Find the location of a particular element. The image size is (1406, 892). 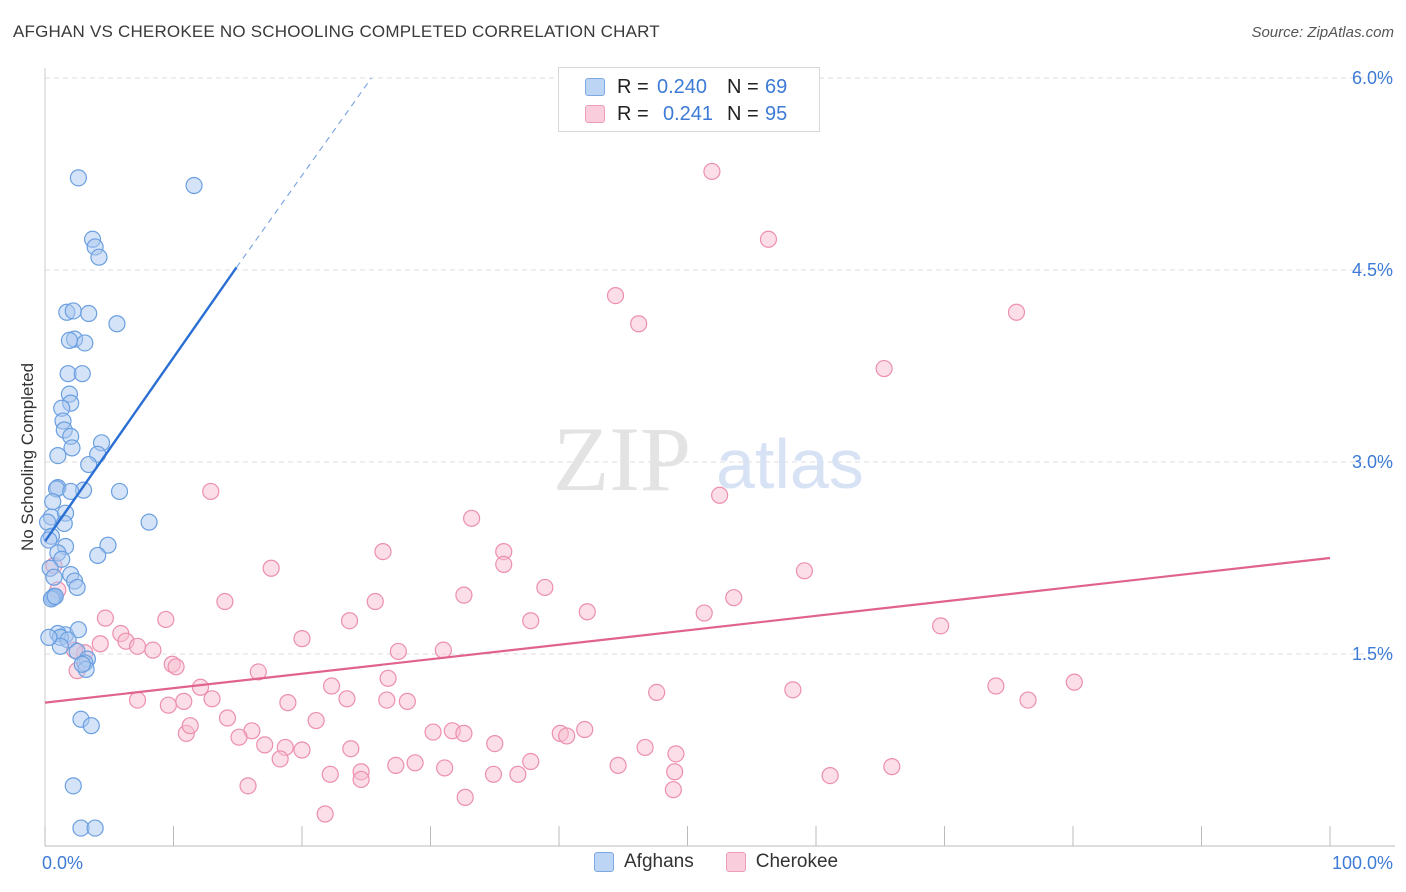

afghans-points is located at coordinates (120, 503).